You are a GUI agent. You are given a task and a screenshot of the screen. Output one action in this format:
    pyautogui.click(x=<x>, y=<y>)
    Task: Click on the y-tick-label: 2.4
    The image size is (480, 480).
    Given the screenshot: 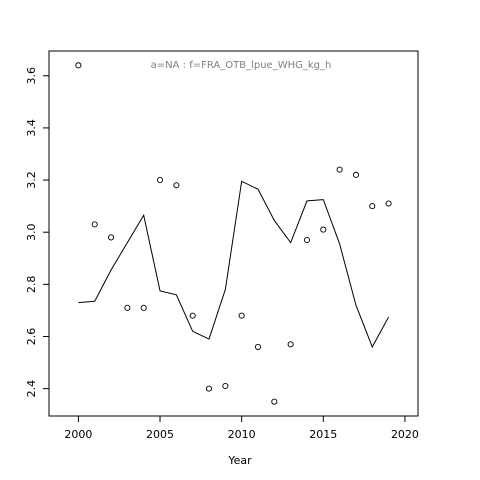 What is the action you would take?
    pyautogui.click(x=31, y=389)
    